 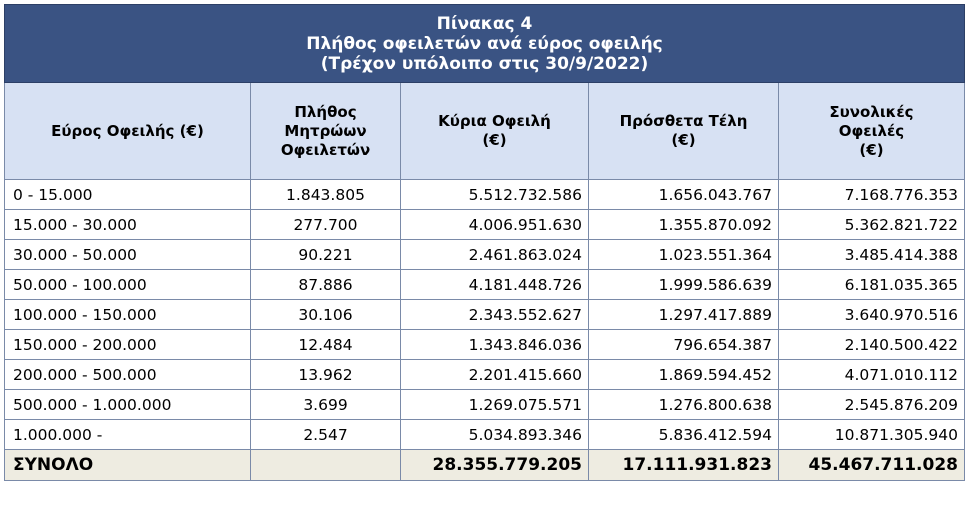 I want to click on header-range: Εύρος Οφειλής (€), so click(x=127, y=131).